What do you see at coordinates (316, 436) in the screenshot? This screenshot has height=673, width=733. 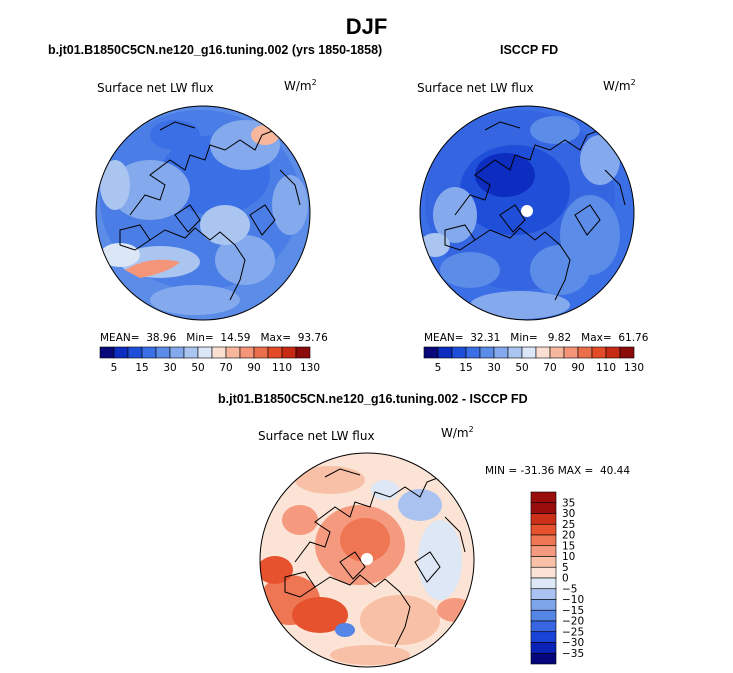 I see `panel-3-variable-label: Surface net LW flux` at bounding box center [316, 436].